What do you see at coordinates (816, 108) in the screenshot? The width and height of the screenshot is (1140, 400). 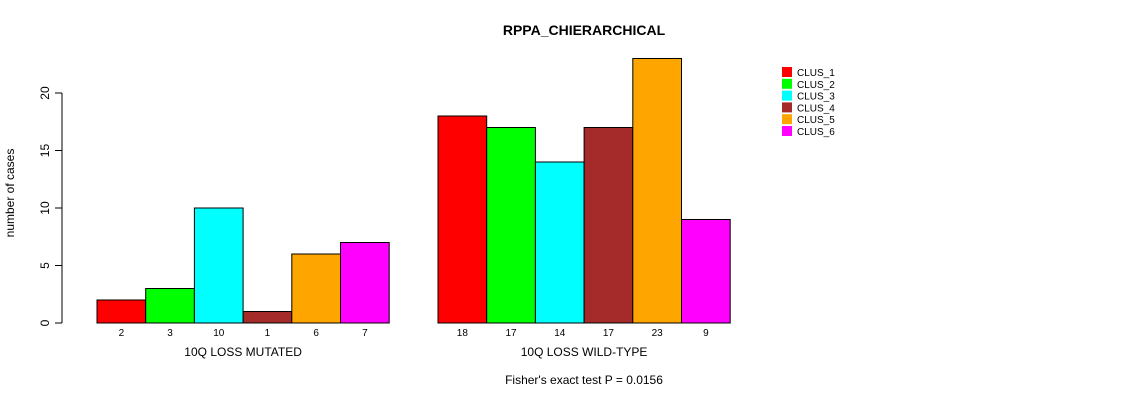 I see `legend-label-clus_4: CLUS_4` at bounding box center [816, 108].